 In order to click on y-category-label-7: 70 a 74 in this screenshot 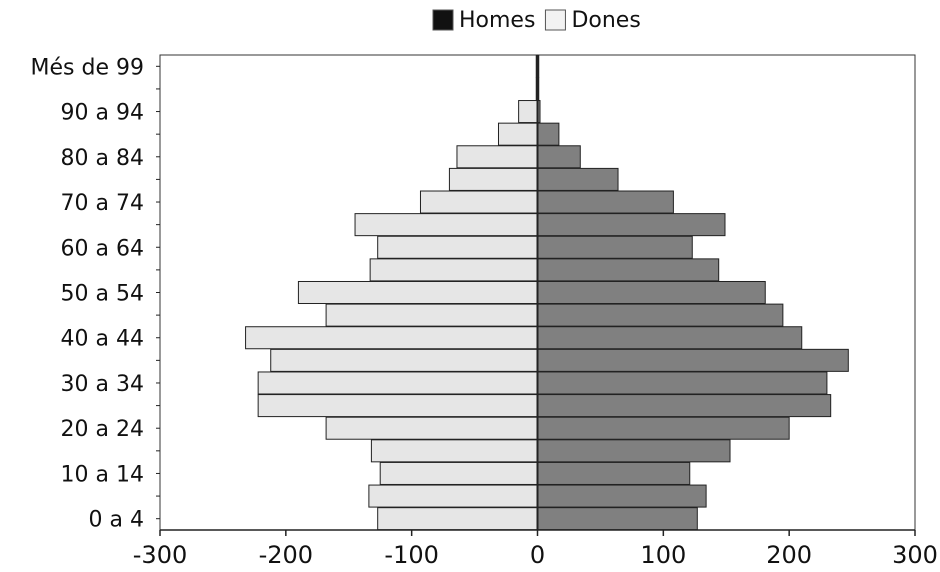, I will do `click(102, 203)`.